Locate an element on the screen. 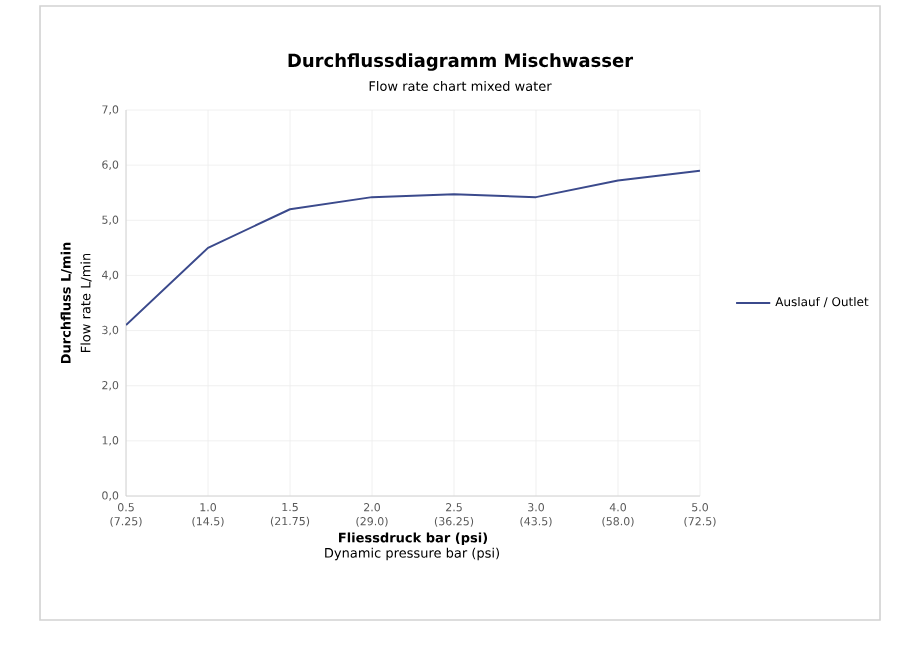 Image resolution: width=920 pixels, height=650 pixels. chart-title: Durchflussdiagramm Mischwasser is located at coordinates (461, 62).